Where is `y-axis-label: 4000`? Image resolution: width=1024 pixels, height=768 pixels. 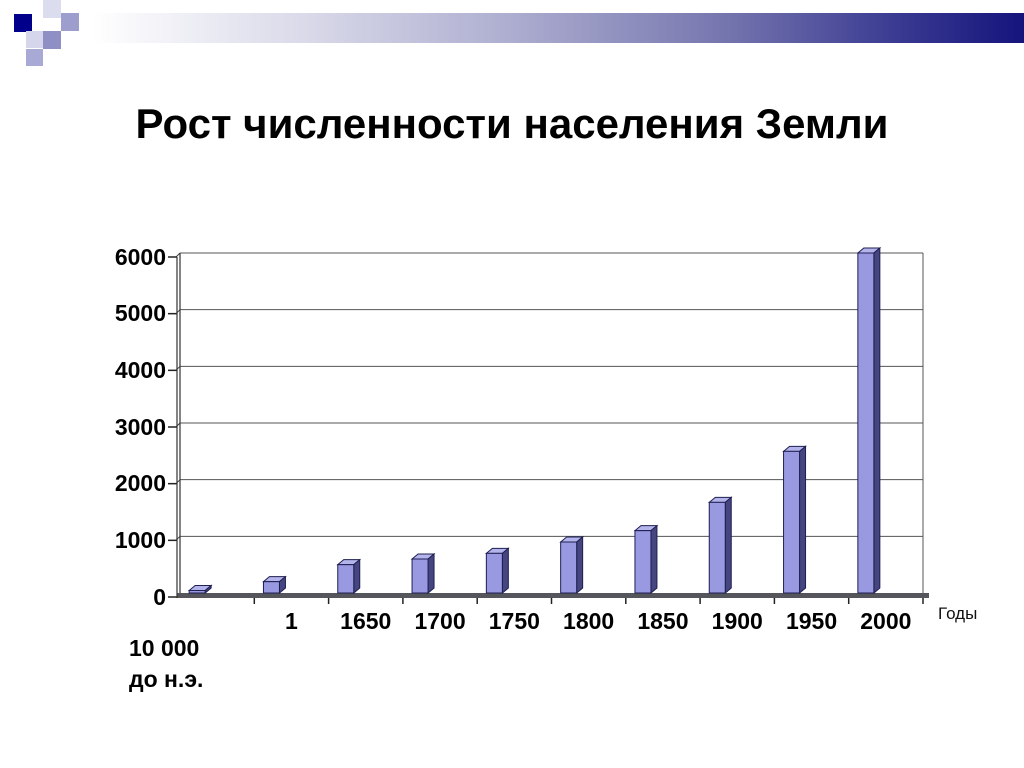
y-axis-label: 4000 is located at coordinates (140, 369).